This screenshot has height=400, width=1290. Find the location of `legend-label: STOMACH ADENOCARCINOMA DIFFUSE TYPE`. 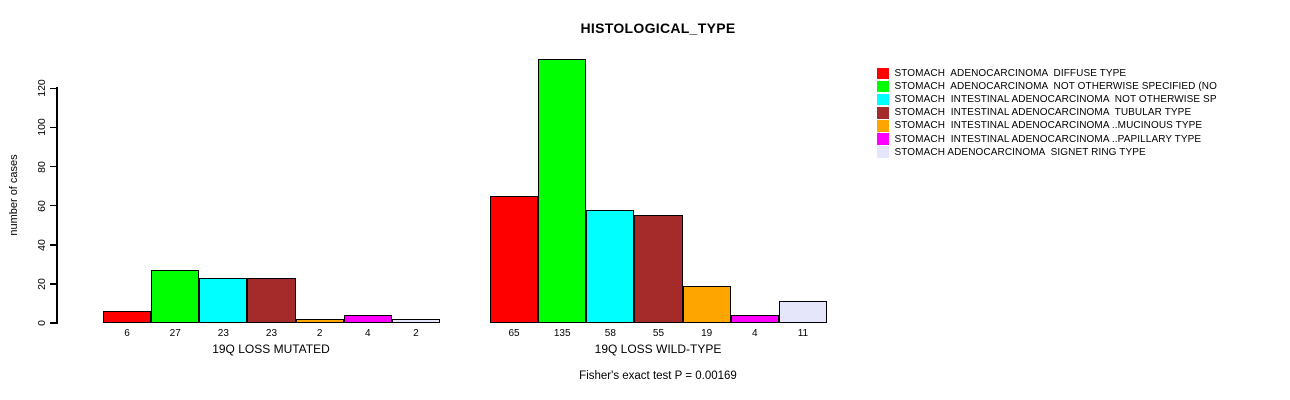

legend-label: STOMACH ADENOCARCINOMA DIFFUSE TYPE is located at coordinates (1010, 74).